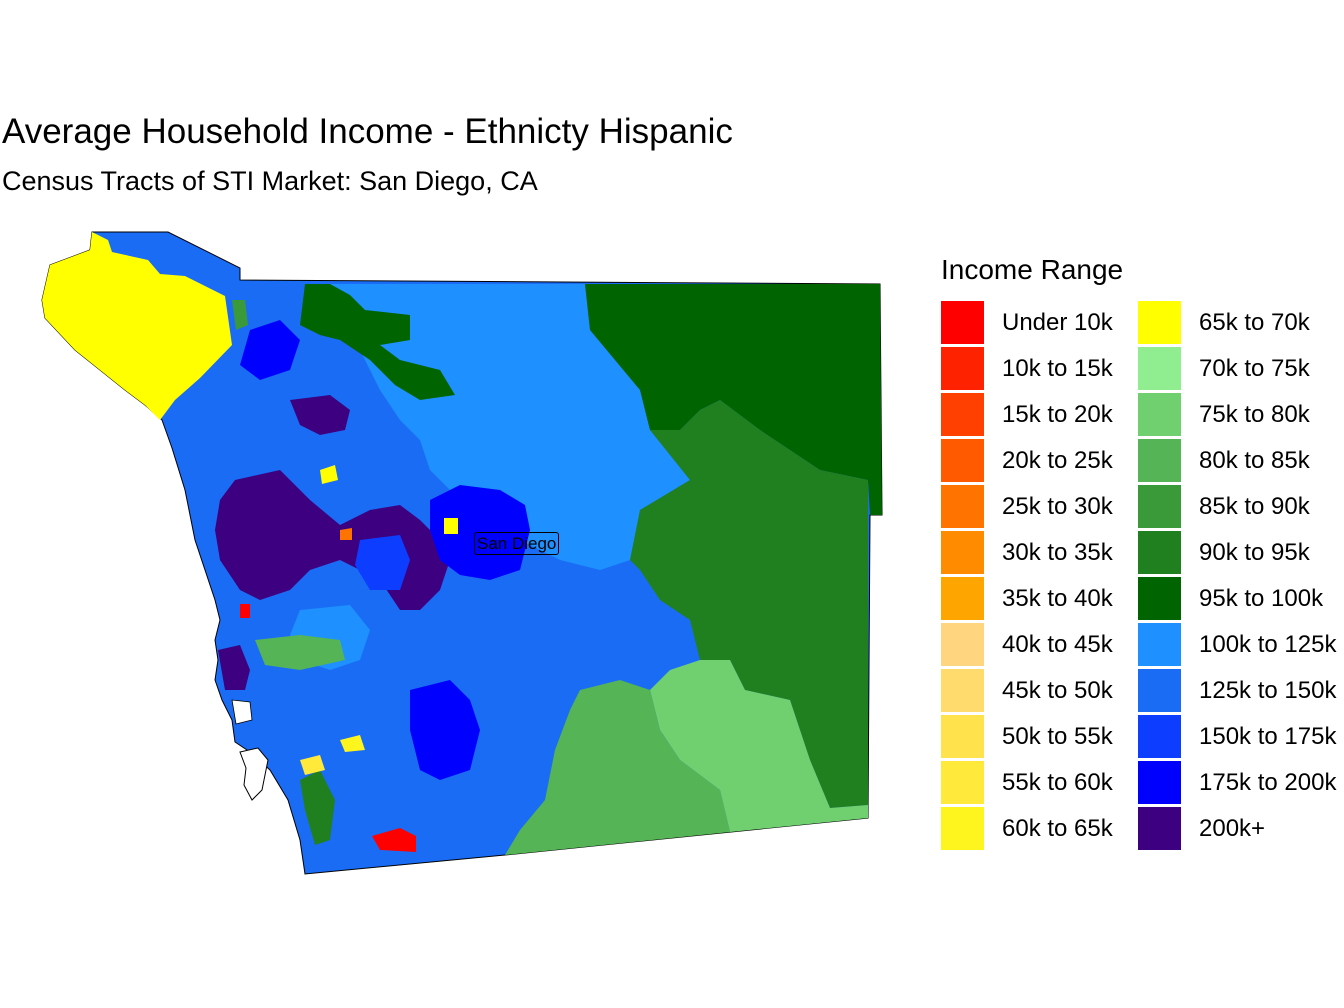  What do you see at coordinates (234, 667) in the screenshot?
I see `region-coast-purple` at bounding box center [234, 667].